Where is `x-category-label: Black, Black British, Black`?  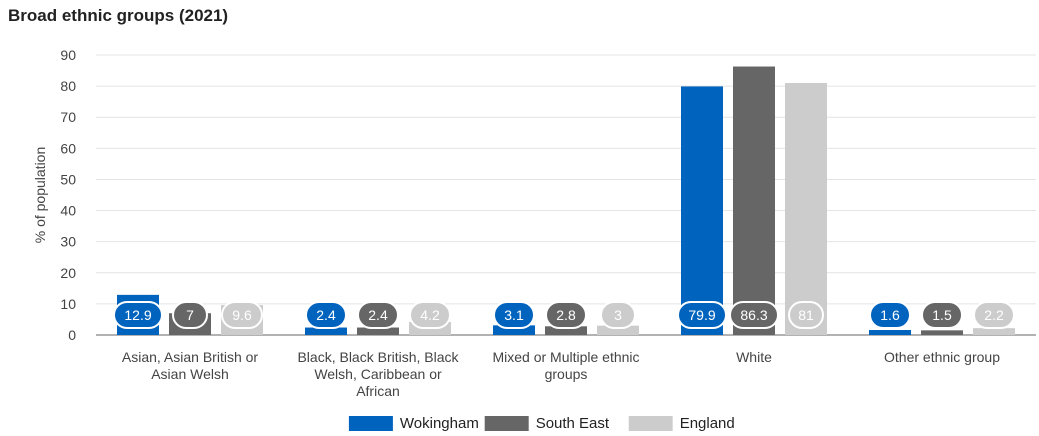 x-category-label: Black, Black British, Black is located at coordinates (378, 357).